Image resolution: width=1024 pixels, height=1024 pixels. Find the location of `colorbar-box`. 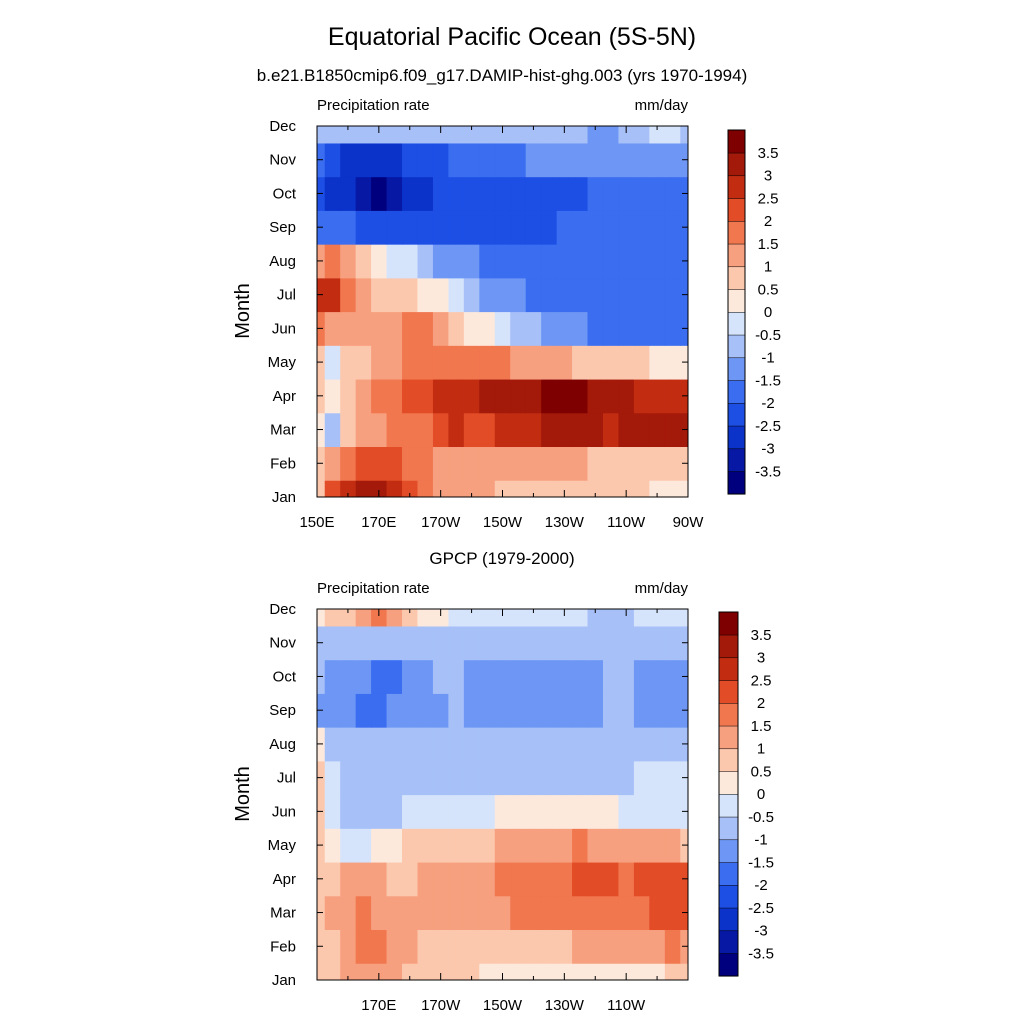

colorbar-box is located at coordinates (728, 828).